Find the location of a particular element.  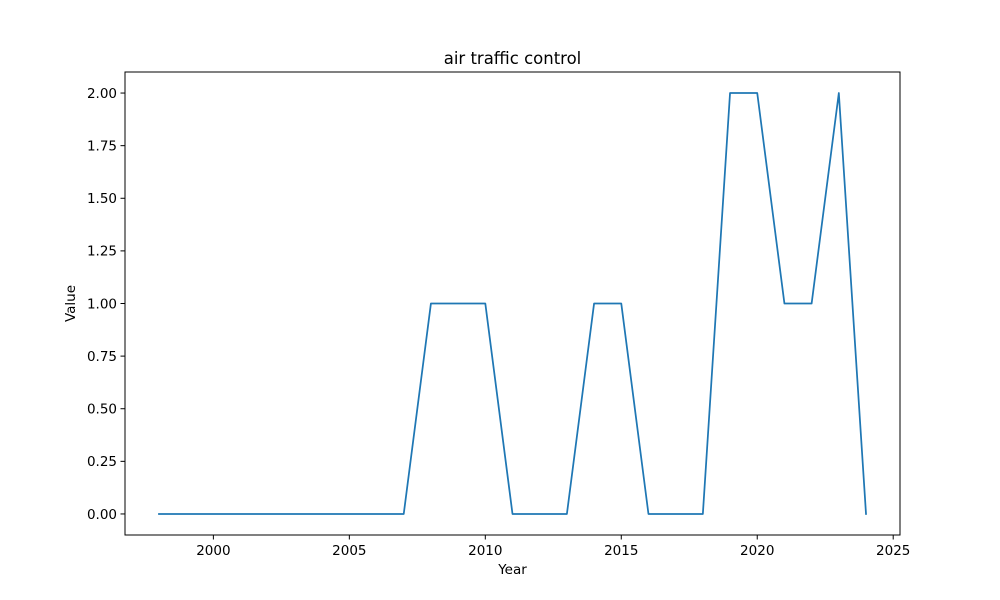

y-tick-label: 1.00 is located at coordinates (102, 304).